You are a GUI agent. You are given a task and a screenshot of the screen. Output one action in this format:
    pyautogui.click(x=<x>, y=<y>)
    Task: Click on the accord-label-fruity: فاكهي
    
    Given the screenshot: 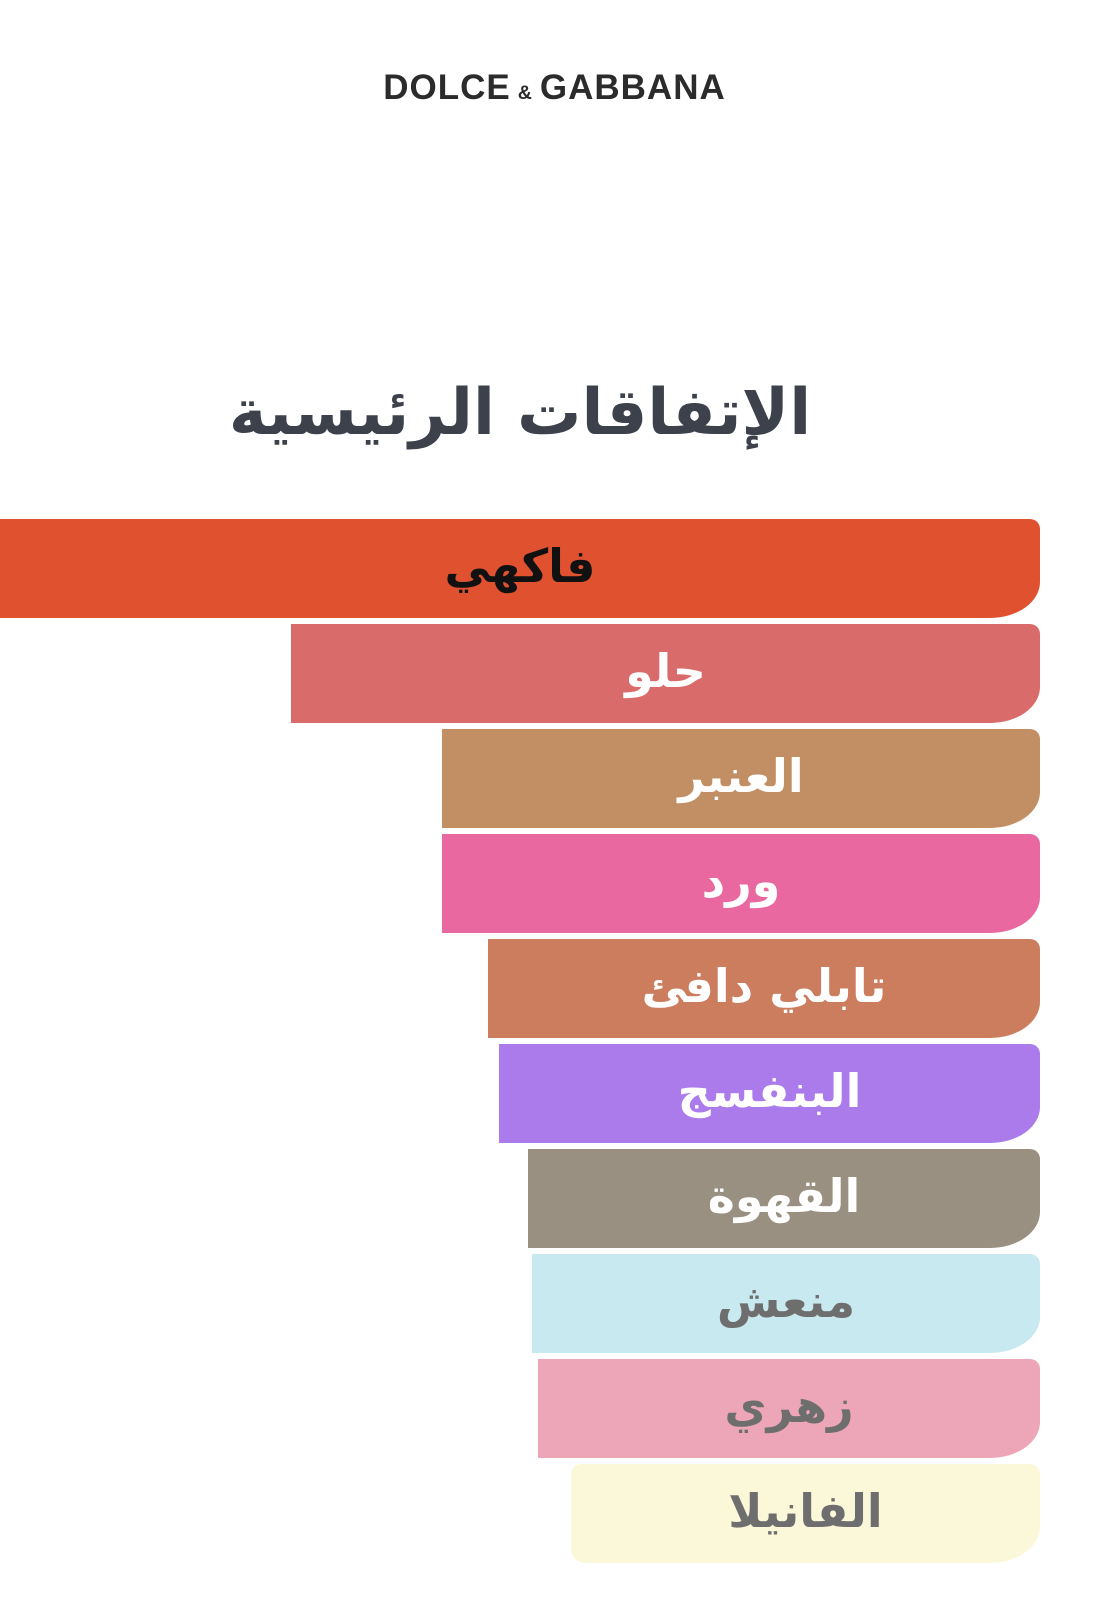 What is the action you would take?
    pyautogui.click(x=520, y=565)
    